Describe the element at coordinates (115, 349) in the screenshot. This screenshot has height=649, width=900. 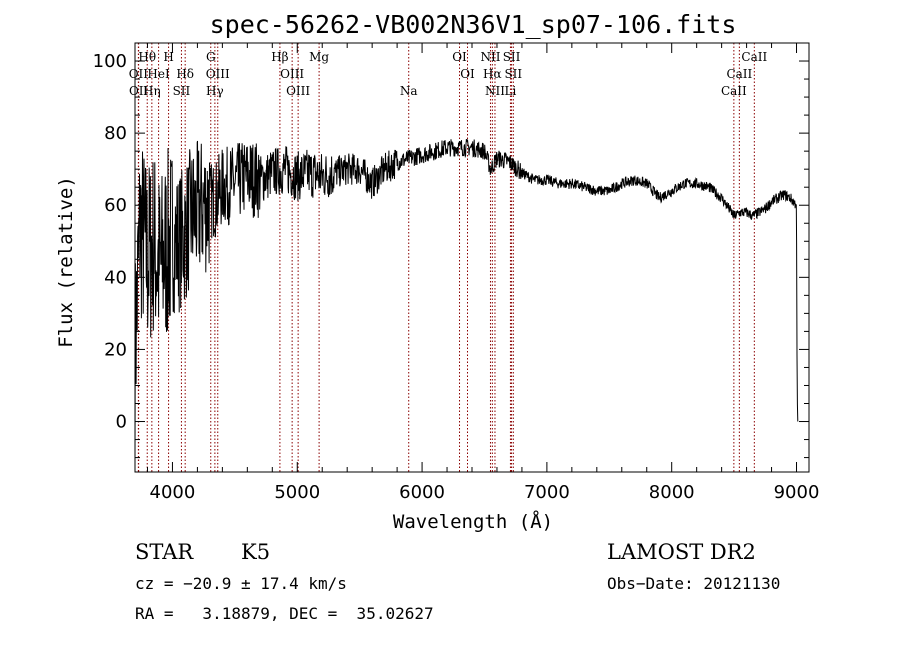
I see `y-tick-label: 20` at that location.